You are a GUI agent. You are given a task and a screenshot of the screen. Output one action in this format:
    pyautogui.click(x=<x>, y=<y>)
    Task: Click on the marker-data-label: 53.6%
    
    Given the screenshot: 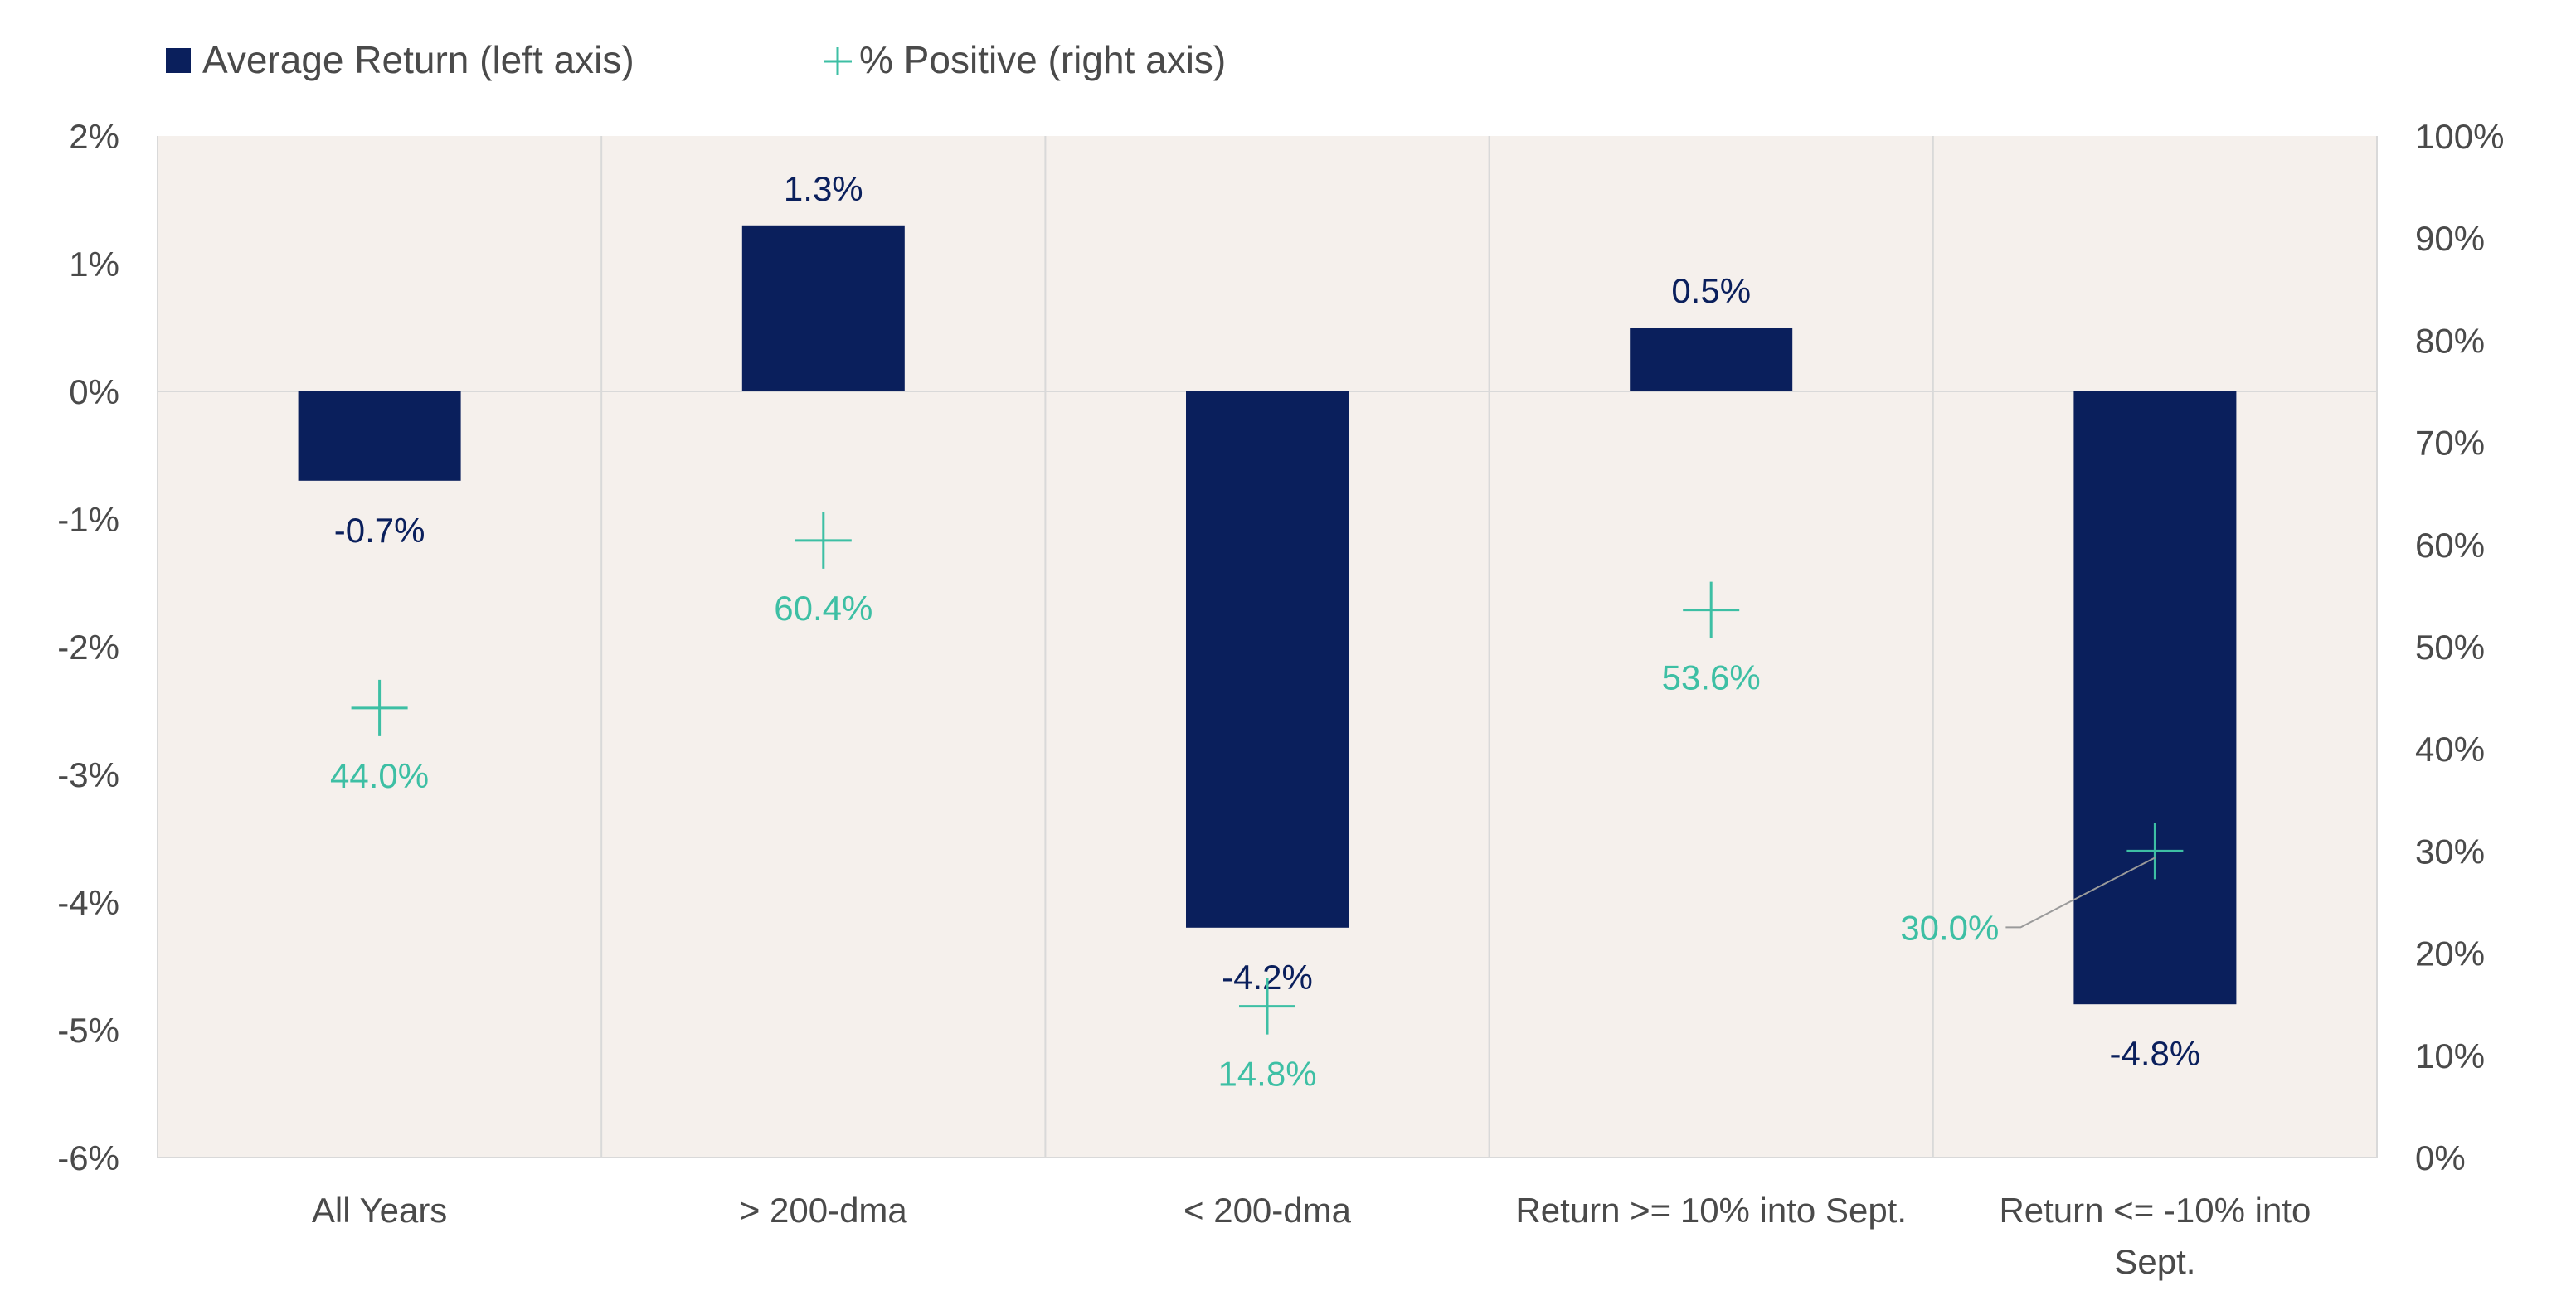 What is the action you would take?
    pyautogui.click(x=1711, y=677)
    